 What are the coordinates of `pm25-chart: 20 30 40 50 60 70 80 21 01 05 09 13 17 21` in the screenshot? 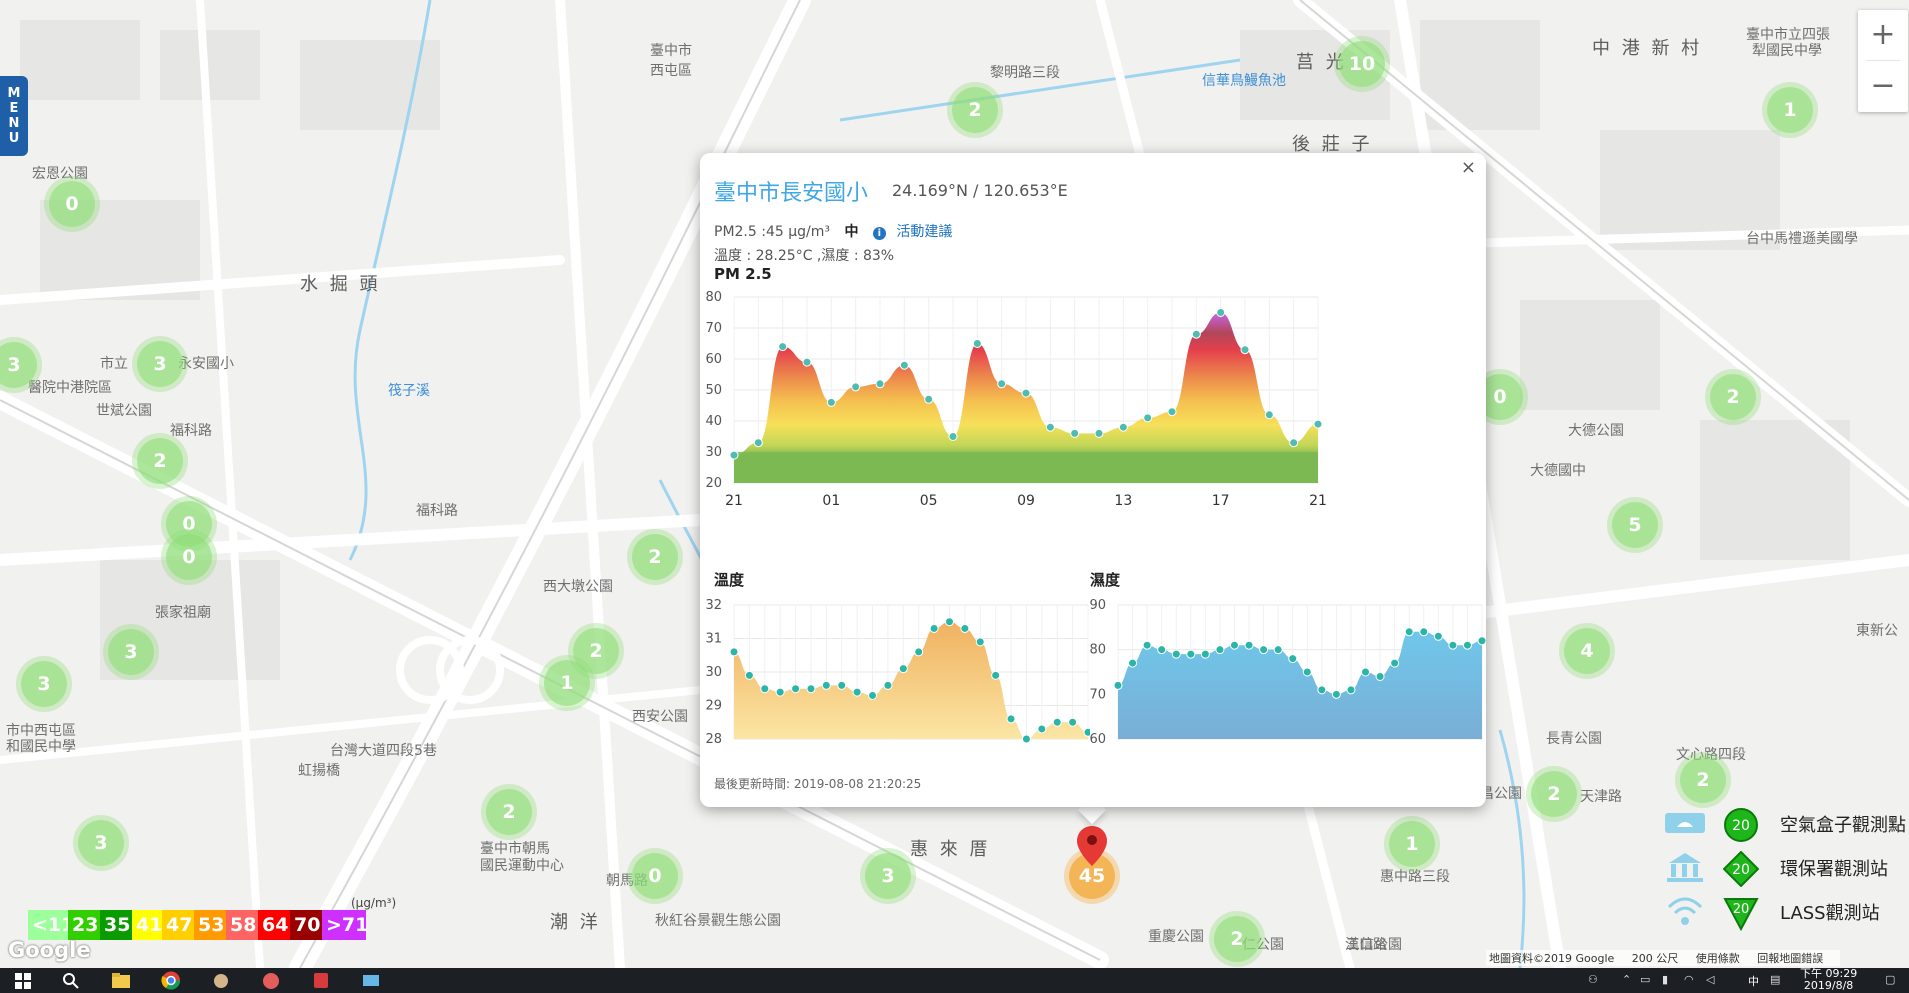 It's located at (1015, 399).